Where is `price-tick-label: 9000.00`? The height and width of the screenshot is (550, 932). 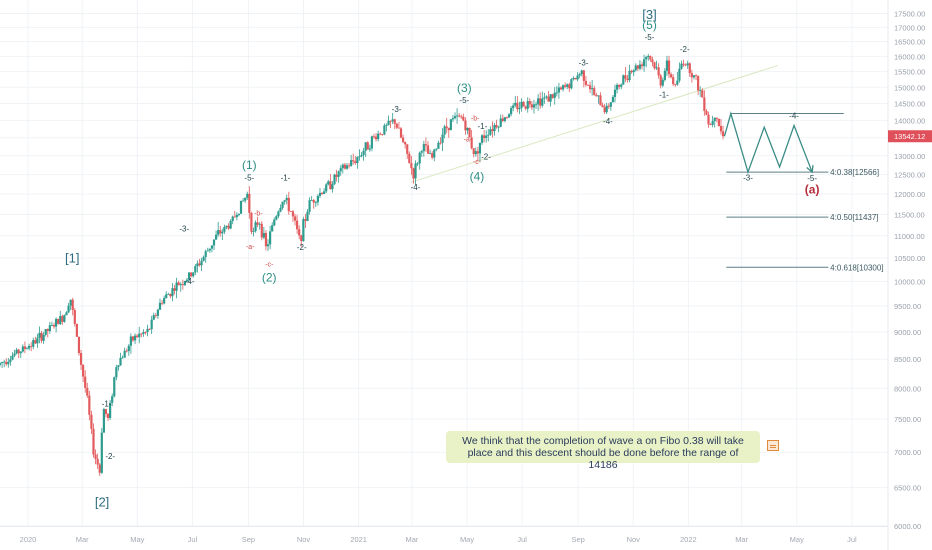
price-tick-label: 9000.00 is located at coordinates (907, 332).